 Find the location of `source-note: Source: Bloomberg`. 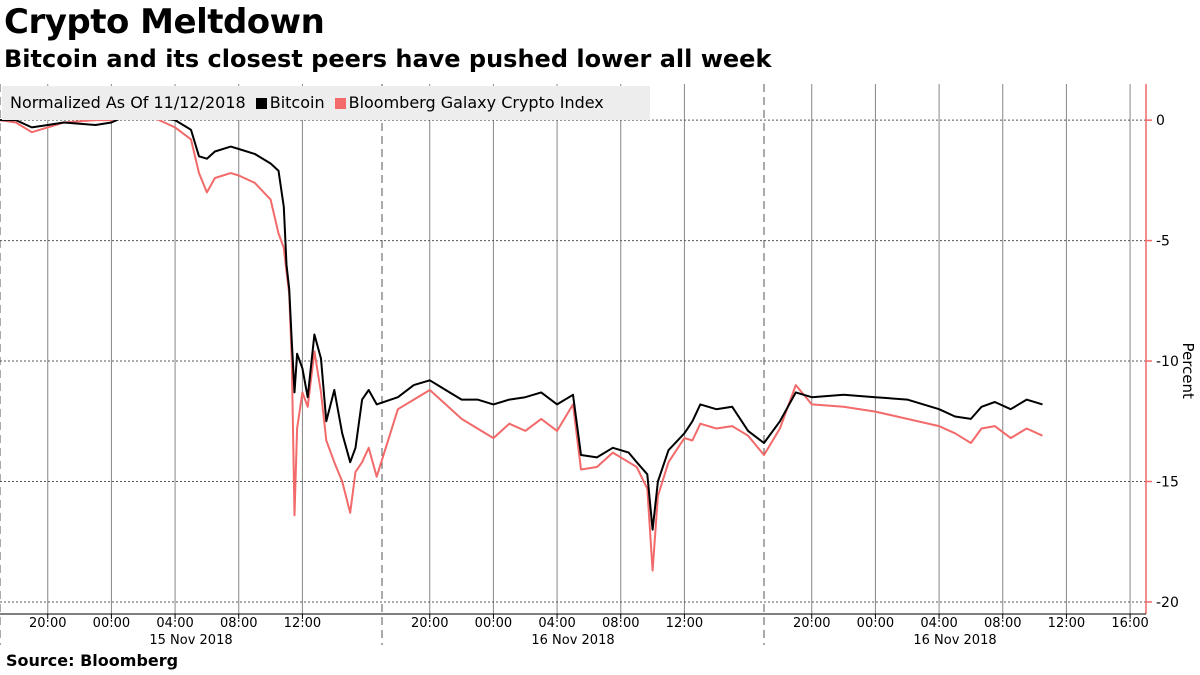

source-note: Source: Bloomberg is located at coordinates (92, 660).